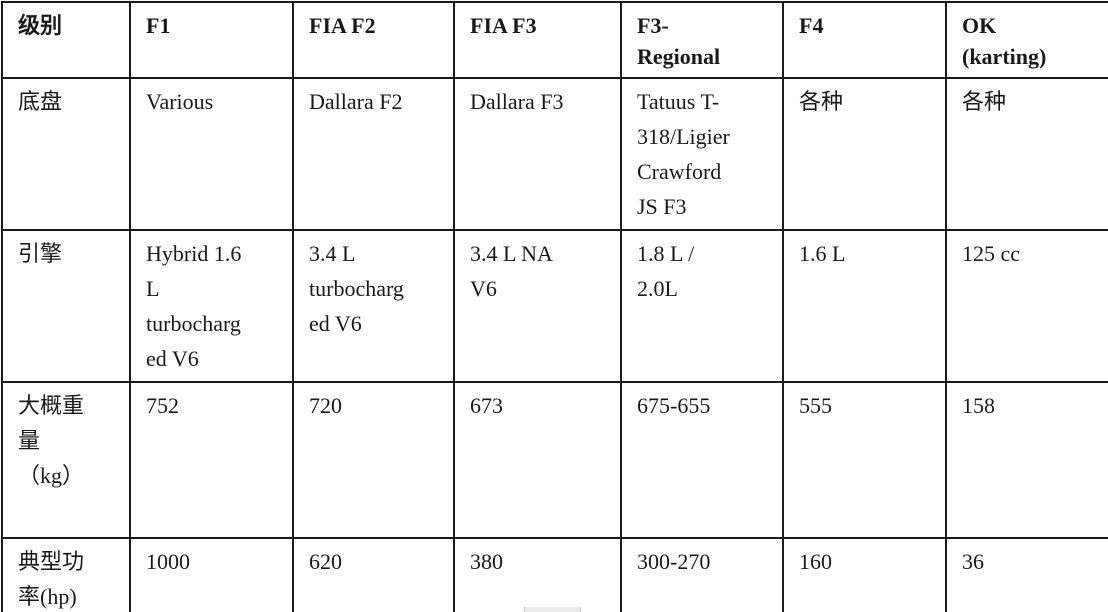  What do you see at coordinates (864, 574) in the screenshot?
I see `table-cell: 160` at bounding box center [864, 574].